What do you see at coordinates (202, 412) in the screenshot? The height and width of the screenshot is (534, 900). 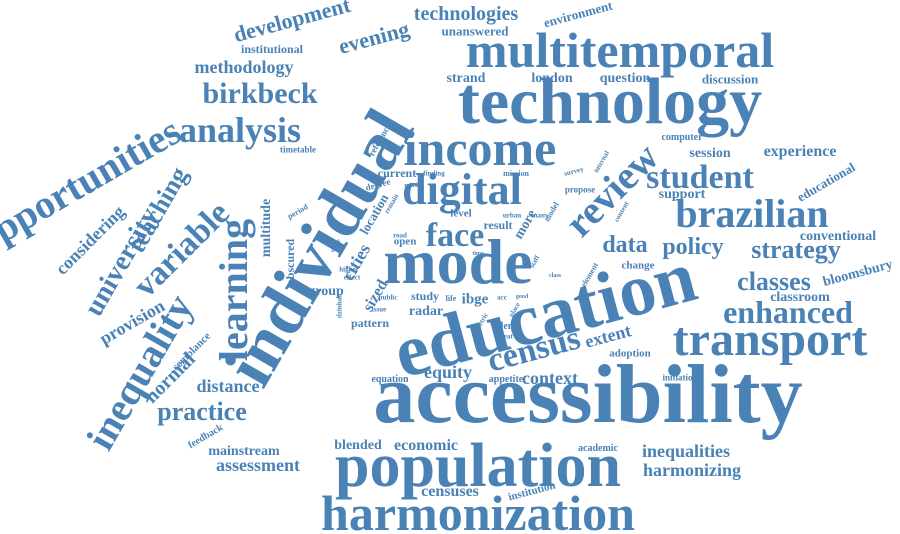 I see `word-practice: practice` at bounding box center [202, 412].